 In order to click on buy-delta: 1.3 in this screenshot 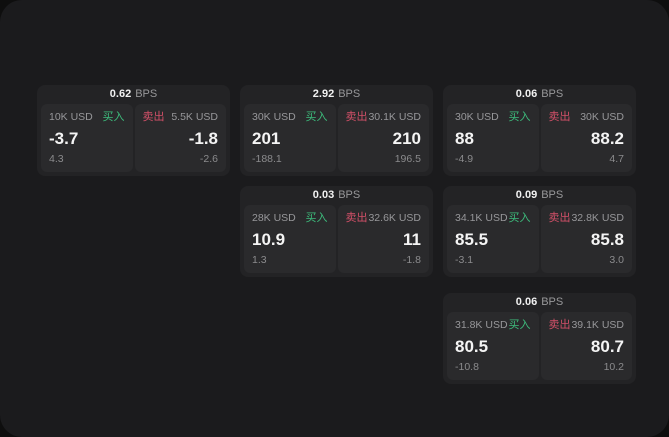, I will do `click(259, 260)`.